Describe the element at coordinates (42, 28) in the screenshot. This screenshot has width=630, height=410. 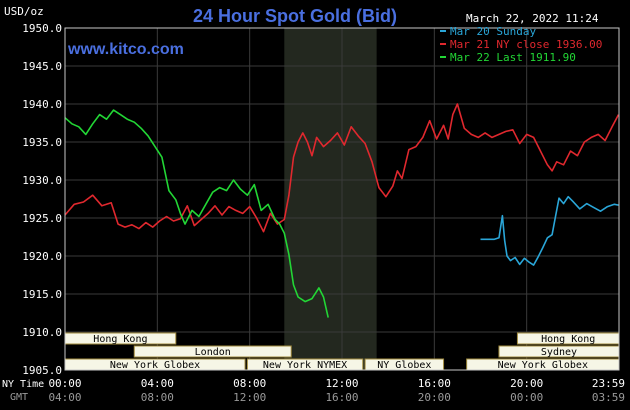
I see `y-tick-label: 1950.0` at that location.